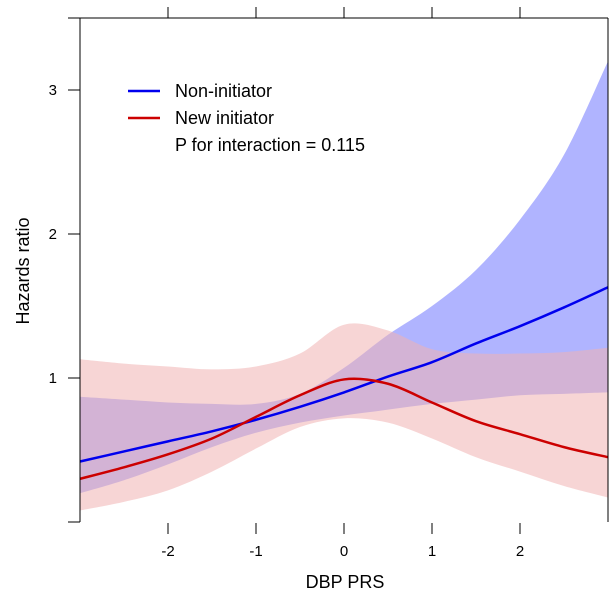 This screenshot has height=598, width=613. What do you see at coordinates (53, 378) in the screenshot?
I see `y-tick-label: 1` at bounding box center [53, 378].